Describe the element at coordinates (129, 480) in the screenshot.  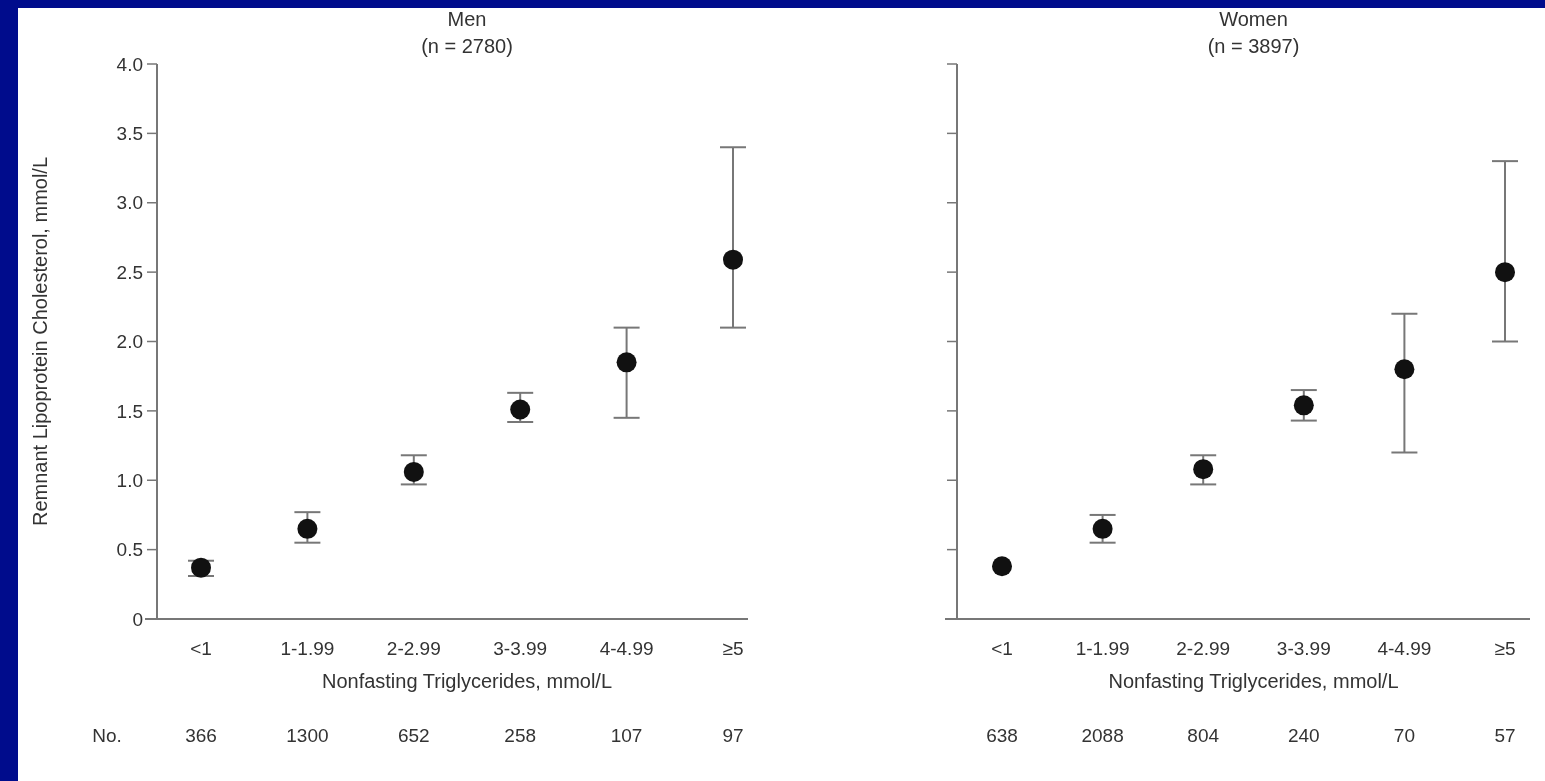
I see `y-tick-label: 1.0` at that location.